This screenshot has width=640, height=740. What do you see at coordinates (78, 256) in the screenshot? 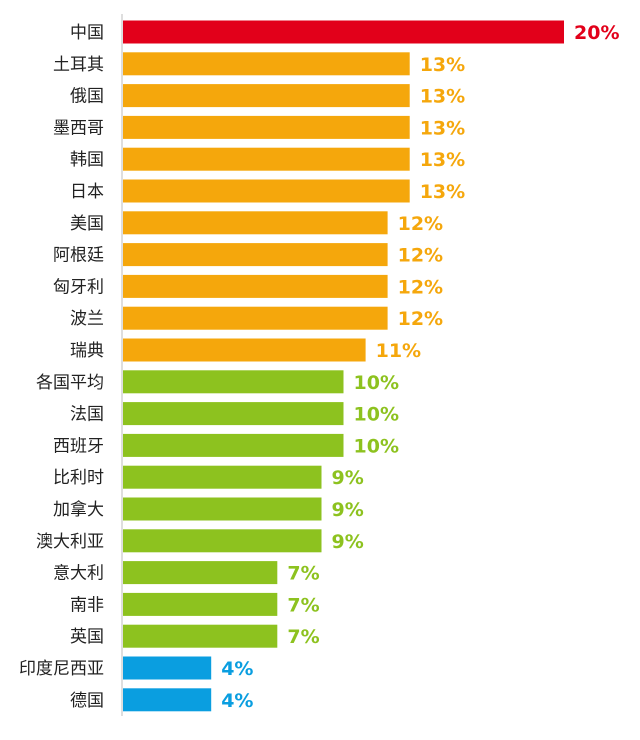
I see `category-label: 阿根廷` at bounding box center [78, 256].